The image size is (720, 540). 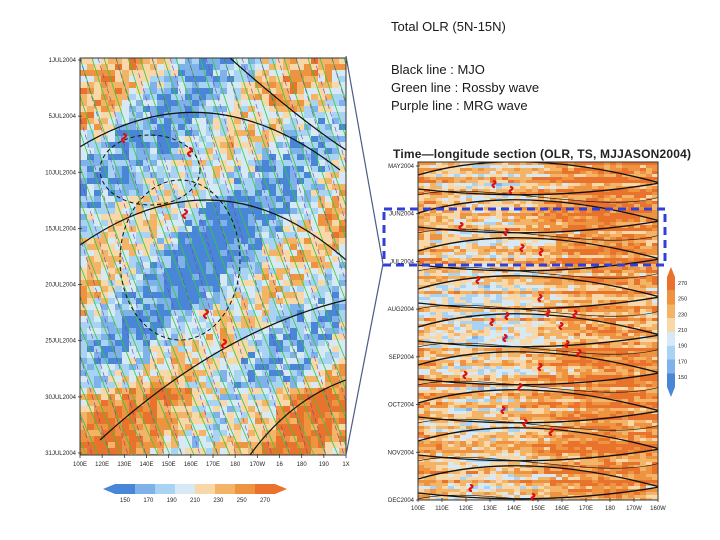 What do you see at coordinates (104, 375) in the screenshot?
I see `mrg-contour` at bounding box center [104, 375].